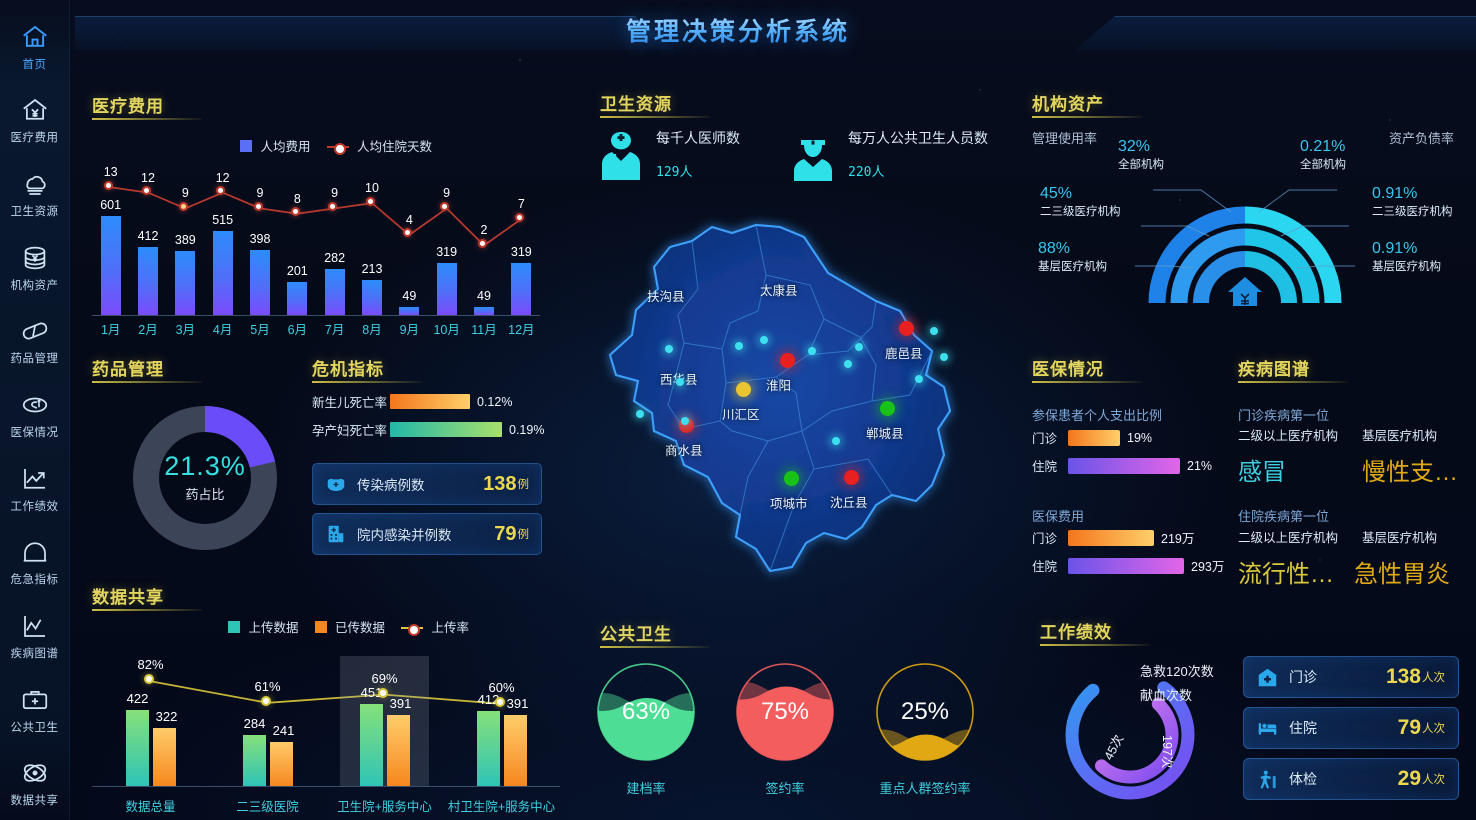  Describe the element at coordinates (1433, 729) in the screenshot. I see `stat-card-unit-inpatient: 人次` at that location.